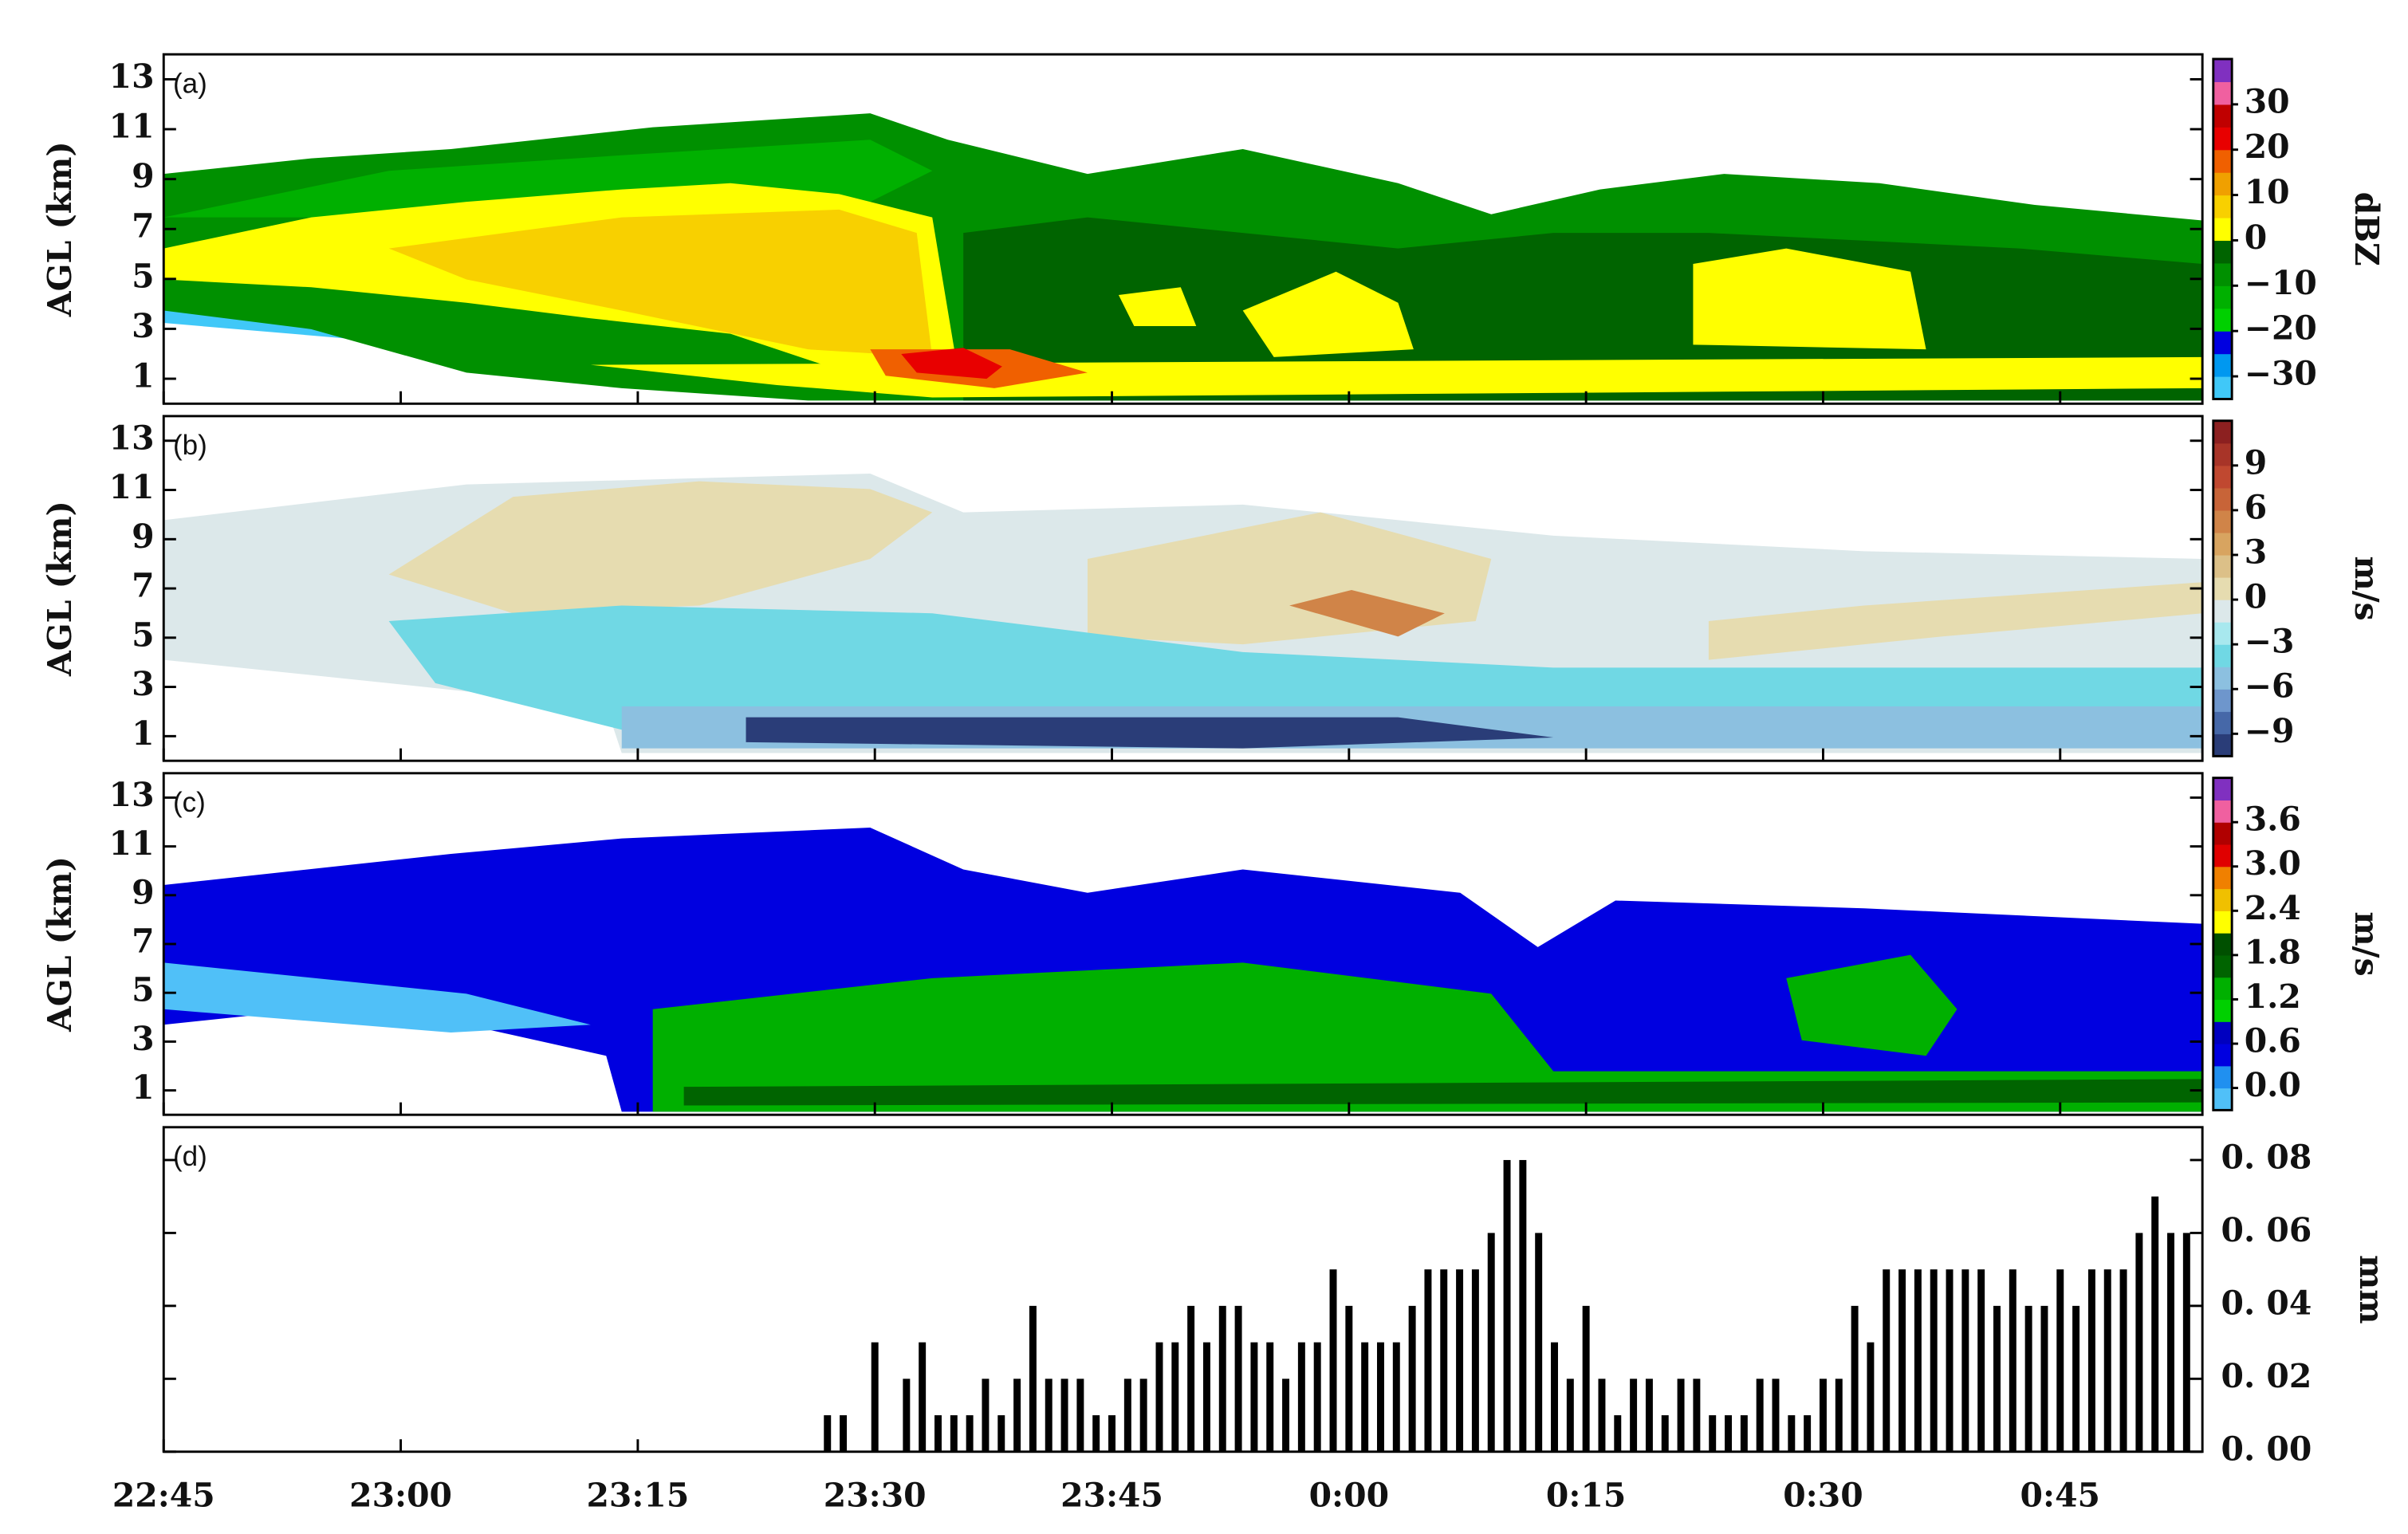 Image resolution: width=2408 pixels, height=1534 pixels. Describe the element at coordinates (2273, 1085) in the screenshot. I see `colorbar-tick-label: 0.0` at that location.